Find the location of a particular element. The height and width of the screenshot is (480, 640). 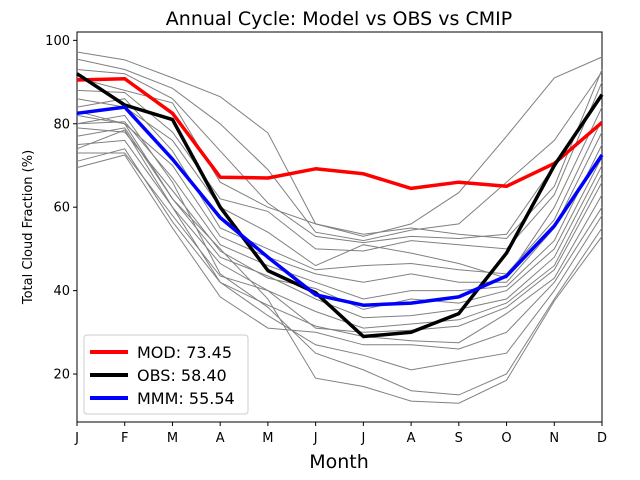

legend-label-mmm: MMM: 55.54 is located at coordinates (186, 398).